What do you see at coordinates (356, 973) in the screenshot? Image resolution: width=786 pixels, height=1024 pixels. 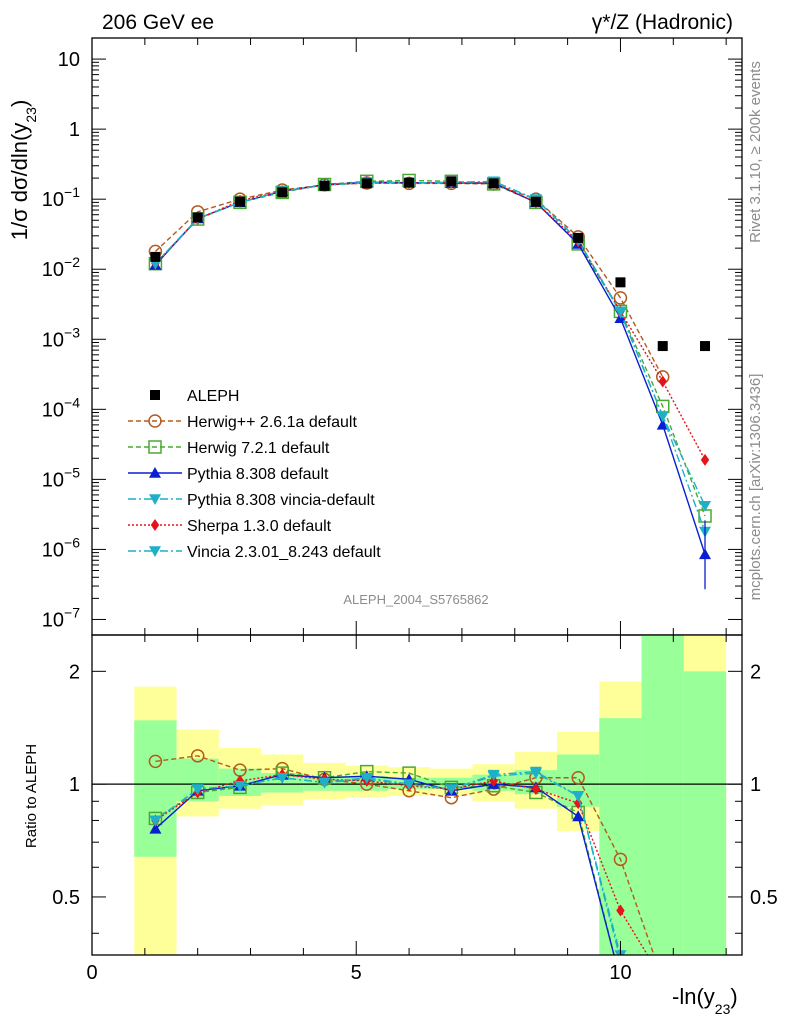 I see `x-tick-label: 5` at bounding box center [356, 973].